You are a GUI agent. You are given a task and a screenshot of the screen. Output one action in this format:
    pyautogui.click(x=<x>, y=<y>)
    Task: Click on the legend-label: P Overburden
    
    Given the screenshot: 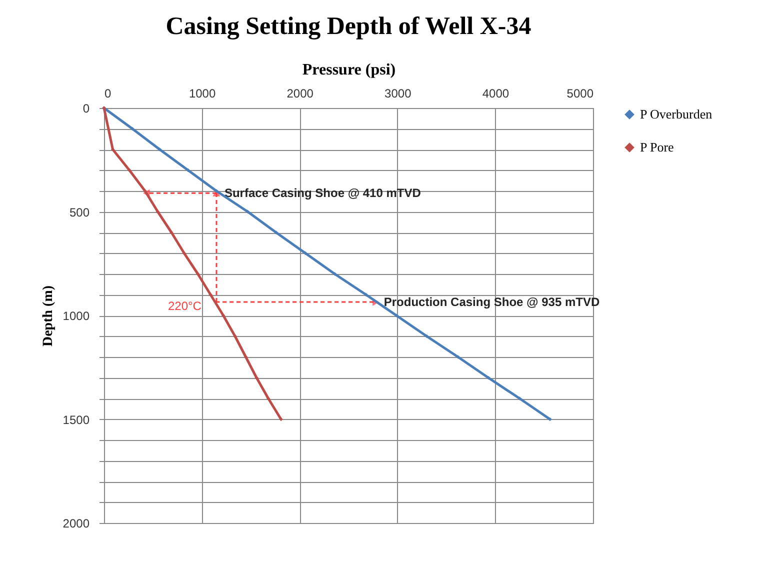 What is the action you would take?
    pyautogui.click(x=676, y=114)
    